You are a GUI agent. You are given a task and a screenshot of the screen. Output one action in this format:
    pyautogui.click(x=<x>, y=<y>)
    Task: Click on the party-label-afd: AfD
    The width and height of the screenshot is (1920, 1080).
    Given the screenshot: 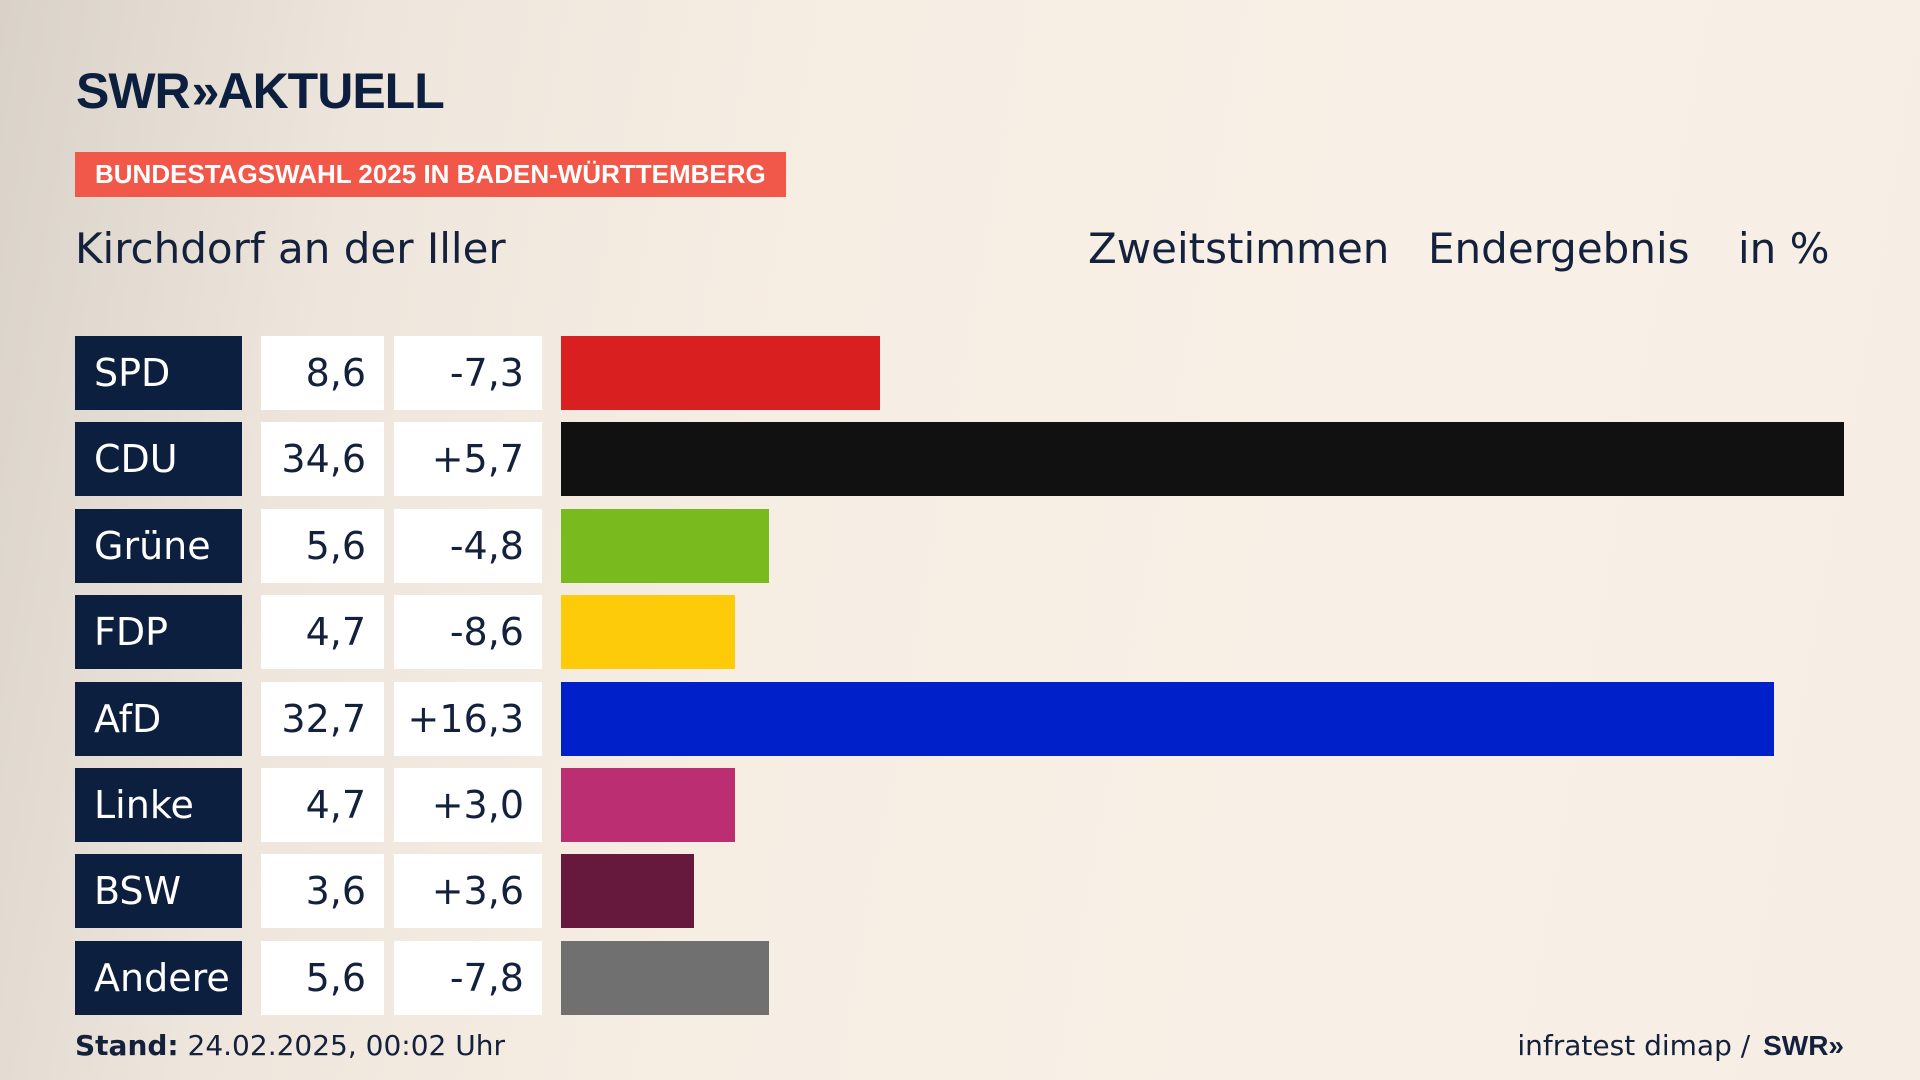 What is the action you would take?
    pyautogui.click(x=158, y=719)
    